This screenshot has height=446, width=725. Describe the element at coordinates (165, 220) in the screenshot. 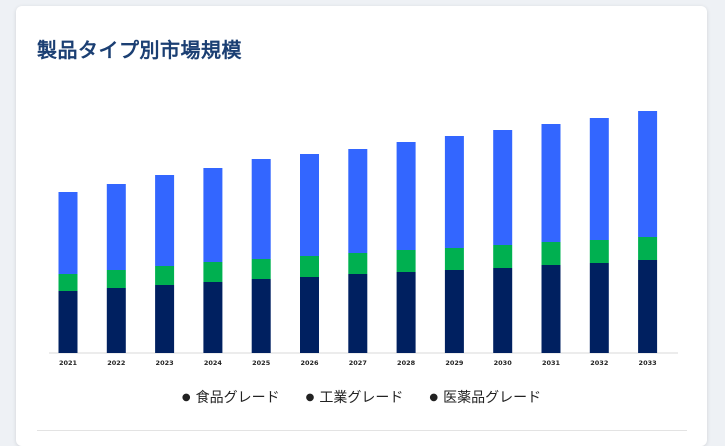

I see `bar-pharma-2023` at that location.